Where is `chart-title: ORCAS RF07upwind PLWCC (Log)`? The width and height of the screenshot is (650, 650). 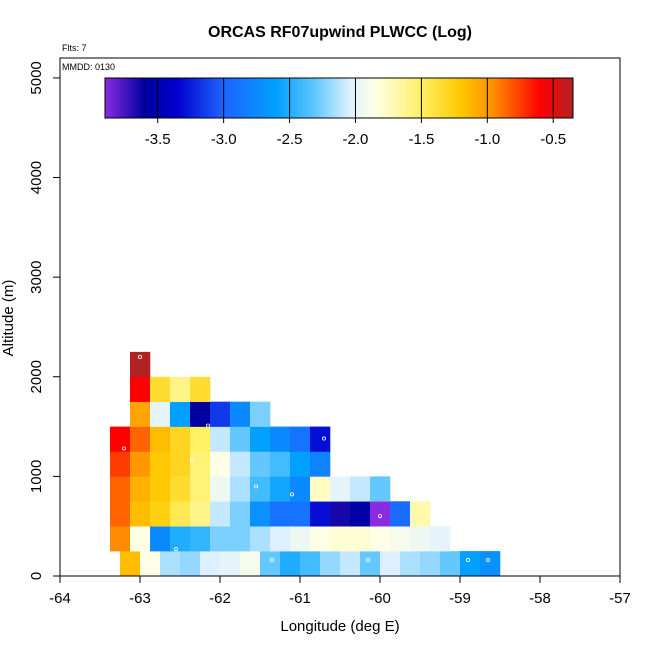 chart-title: ORCAS RF07upwind PLWCC (Log) is located at coordinates (340, 32).